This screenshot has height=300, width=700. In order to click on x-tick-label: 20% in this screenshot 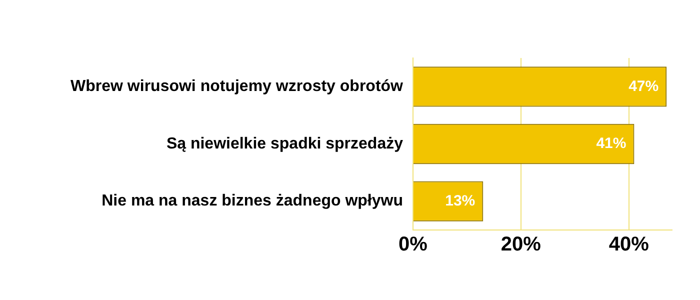, I will do `click(521, 245)`.